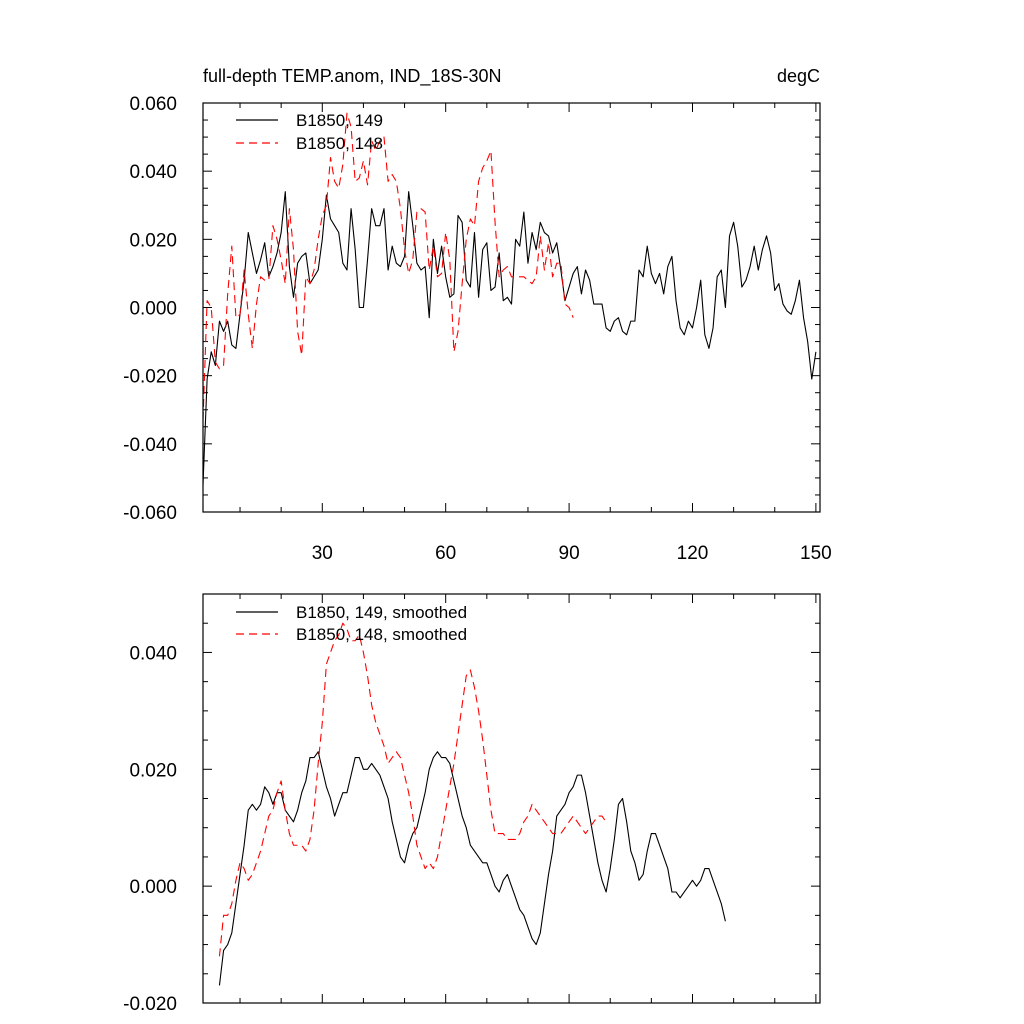  I want to click on legend-label-149-smoothed: B1850, 149, smoothed, so click(381, 612).